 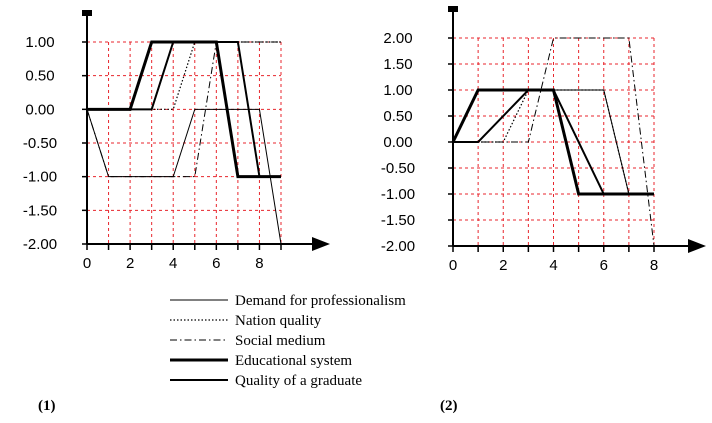 What do you see at coordinates (449, 406) in the screenshot?
I see `panel-label-2: (2)` at bounding box center [449, 406].